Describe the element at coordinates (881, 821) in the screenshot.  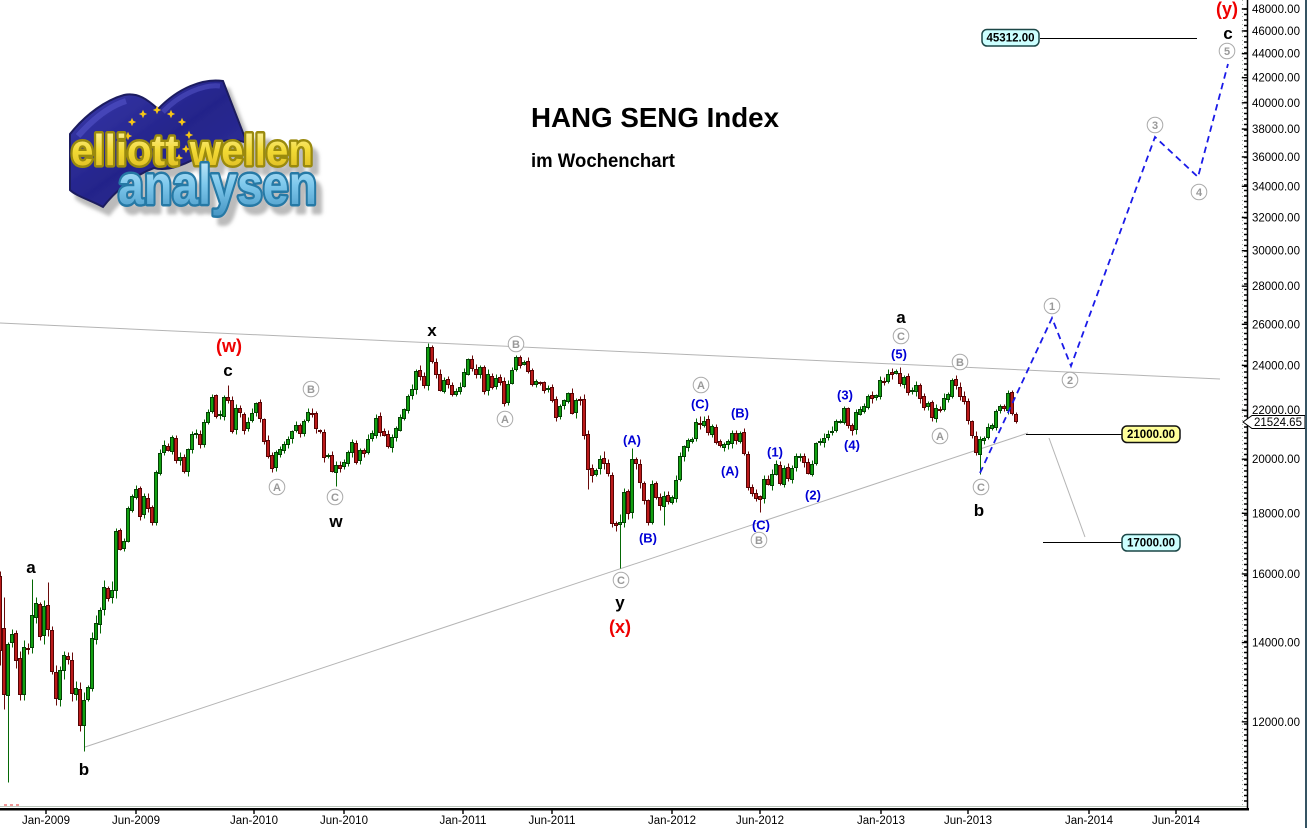
I see `svg-text: Jan-2013` at that location.